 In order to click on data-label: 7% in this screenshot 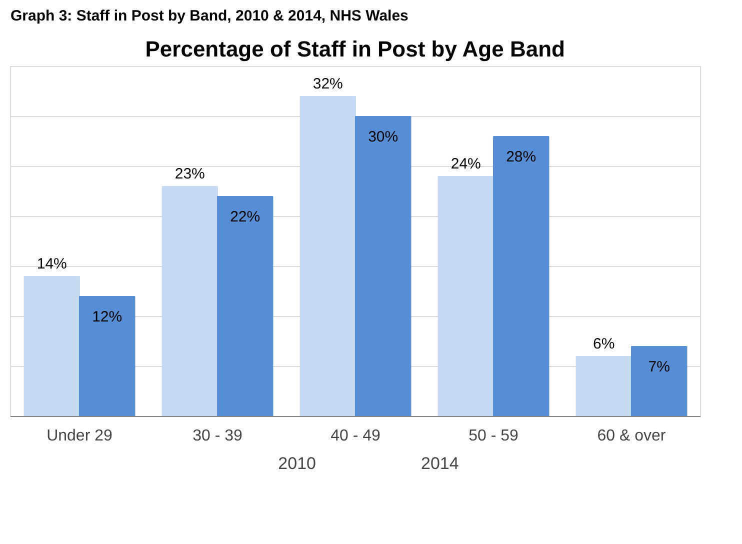, I will do `click(659, 367)`.